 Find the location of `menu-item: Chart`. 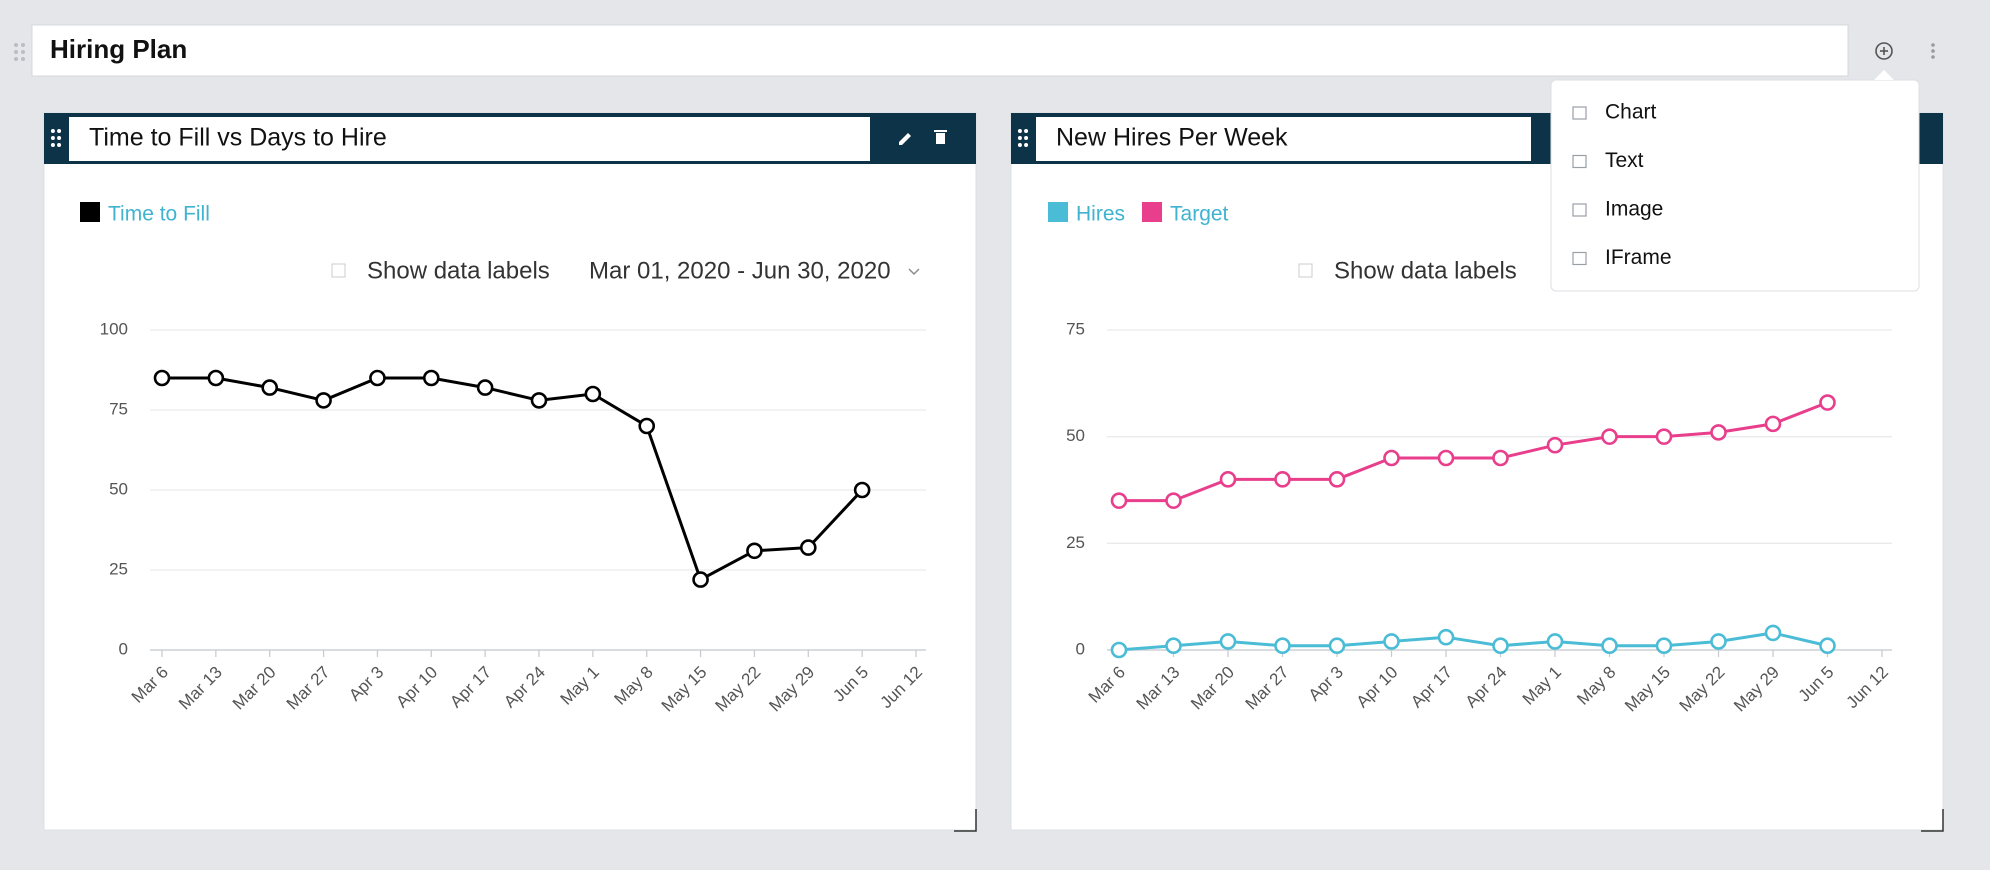

menu-item: Chart is located at coordinates (1614, 112).